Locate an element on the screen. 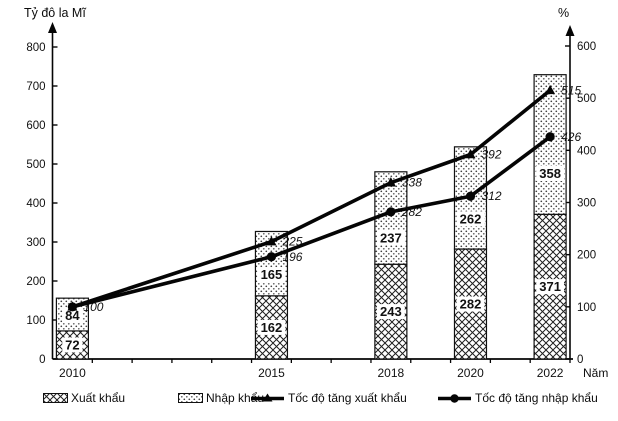 The image size is (618, 421). export-bar-value-label: 162 is located at coordinates (272, 327).